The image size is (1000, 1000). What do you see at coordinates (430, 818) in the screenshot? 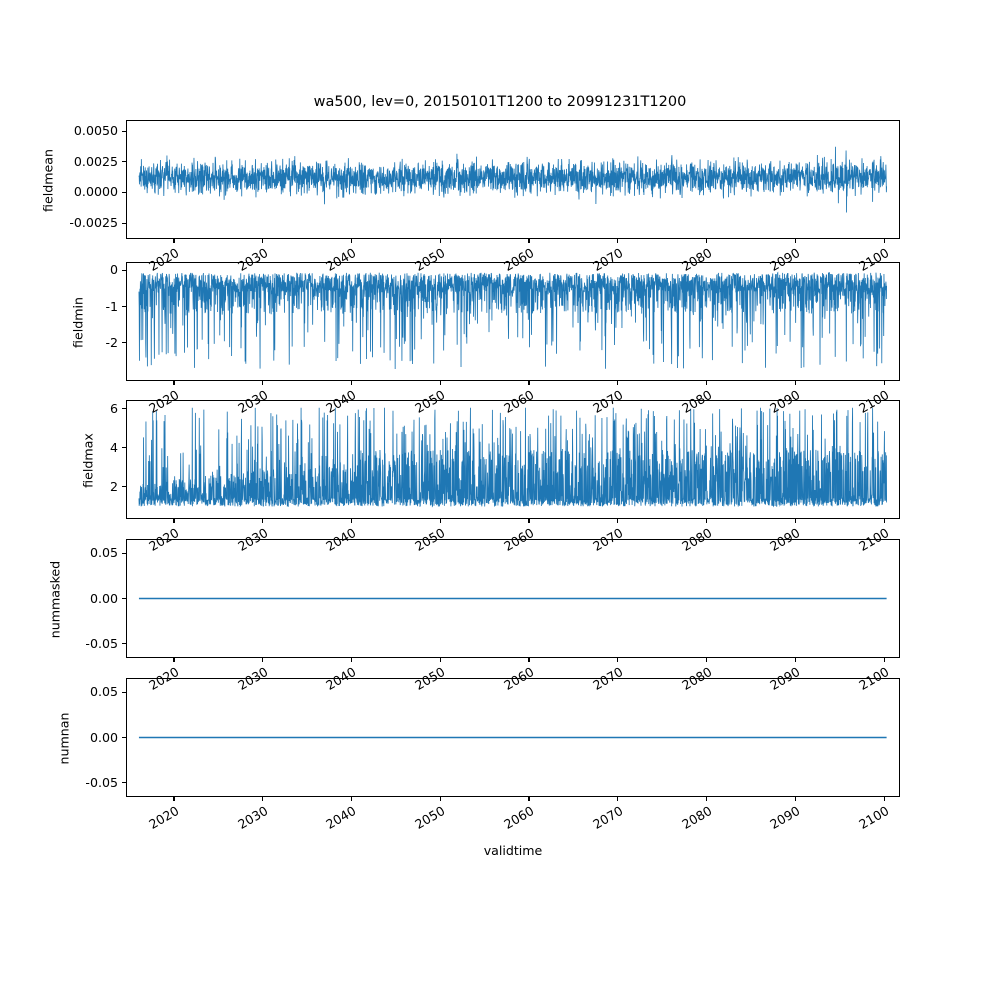
I see `xtick-label-numnan-3: 2050` at bounding box center [430, 818].